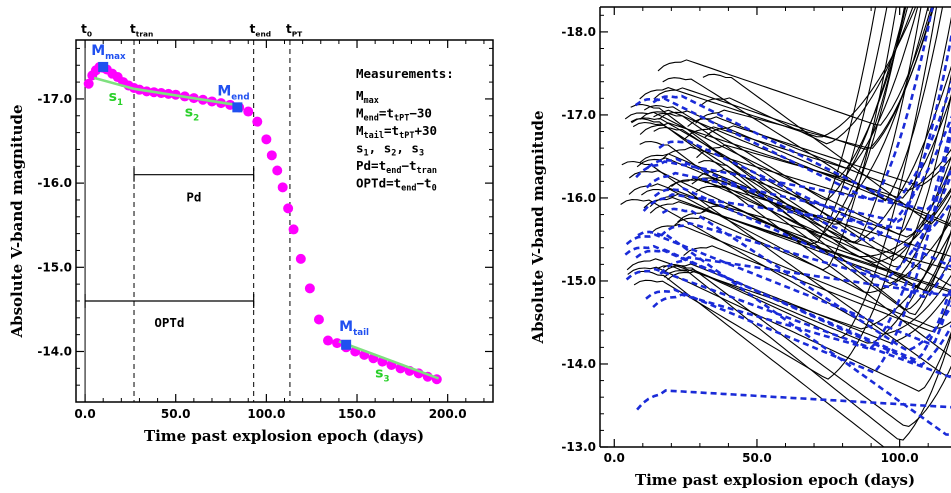 The height and width of the screenshot is (493, 951). What do you see at coordinates (396, 132) in the screenshot?
I see `measurement-line: Mtail=ttPT+30` at bounding box center [396, 132].